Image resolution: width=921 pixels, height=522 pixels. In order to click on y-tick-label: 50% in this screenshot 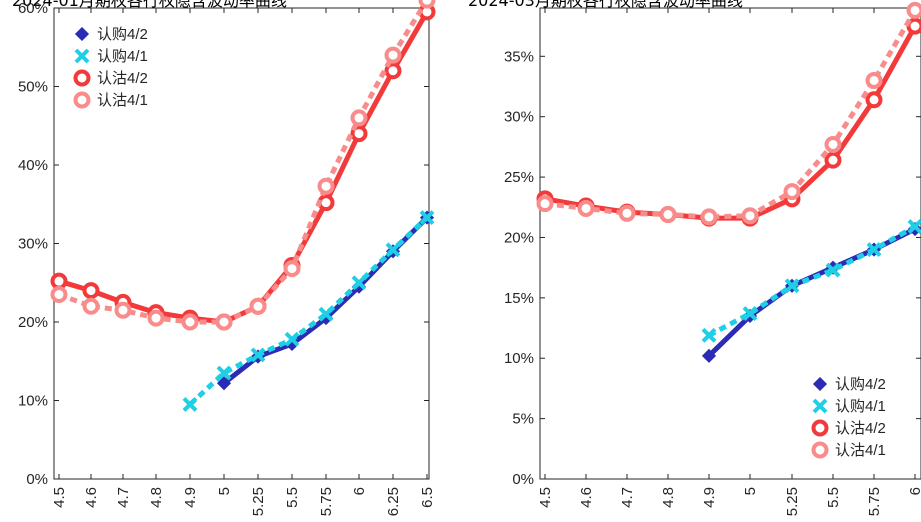, I will do `click(33, 87)`.